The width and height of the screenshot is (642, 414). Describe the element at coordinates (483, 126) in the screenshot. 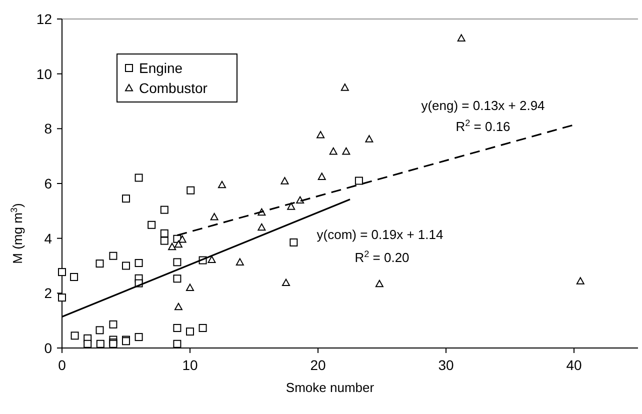

I see `annotation: R$^{2}$ = 0.16` at that location.